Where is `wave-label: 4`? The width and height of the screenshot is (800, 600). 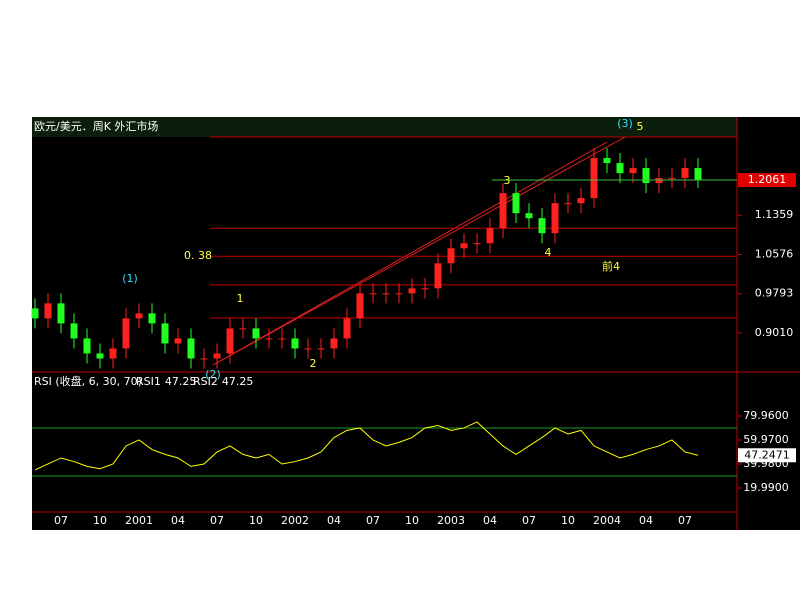
wave-label: 4 is located at coordinates (548, 252).